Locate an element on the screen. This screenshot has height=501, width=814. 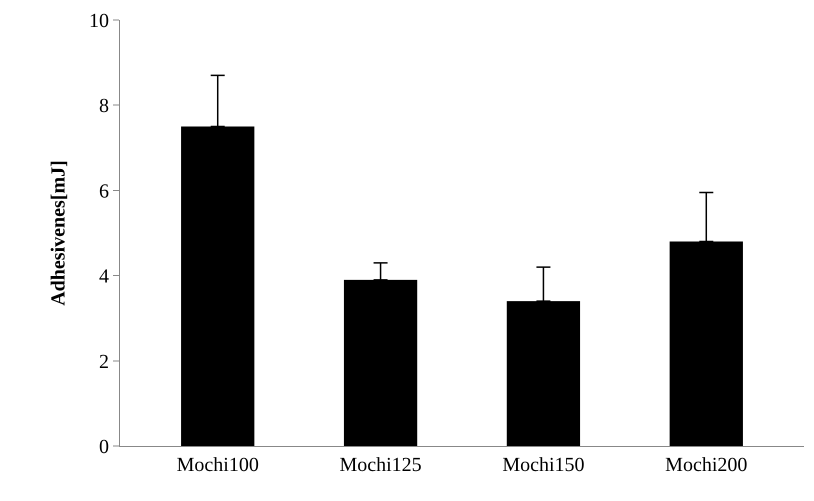
y-tick-label: 8 is located at coordinates (104, 106).